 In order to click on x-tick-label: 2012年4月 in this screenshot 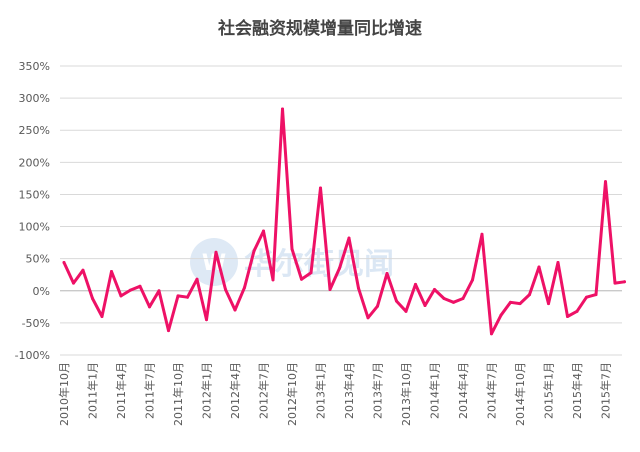, I will do `click(235, 390)`.